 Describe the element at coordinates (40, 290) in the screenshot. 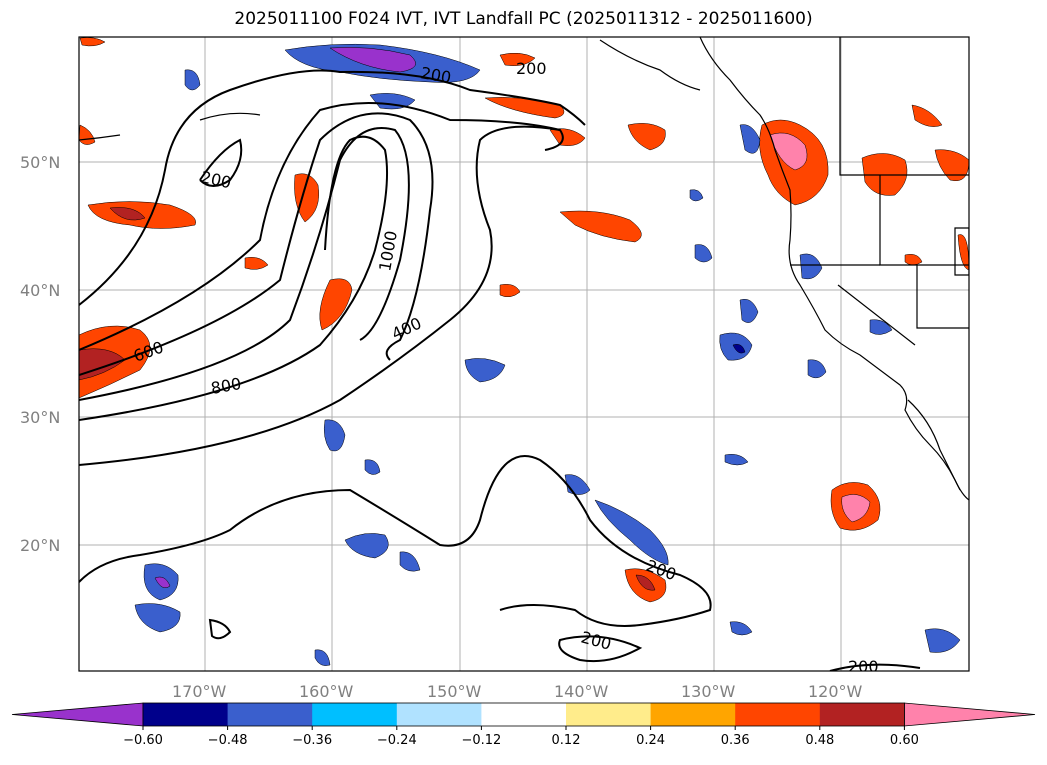

I see `lat-label: 40°N` at that location.